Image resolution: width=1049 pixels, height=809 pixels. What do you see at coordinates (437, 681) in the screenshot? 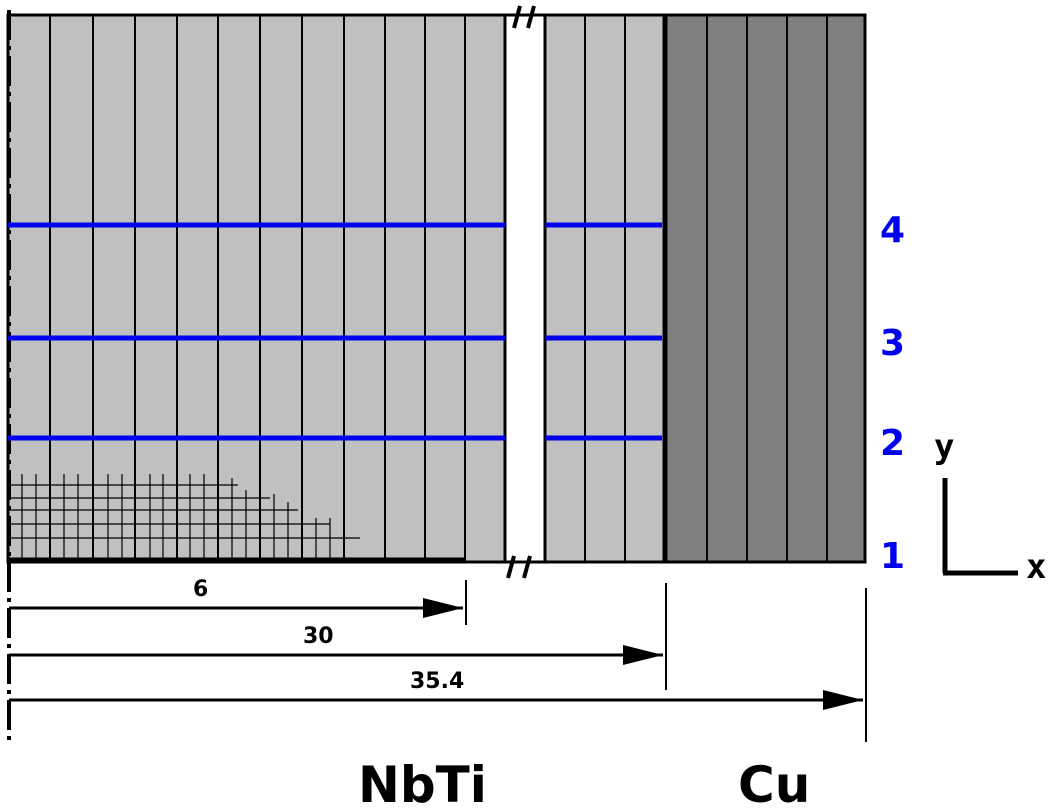
I see `dimension-35-4-label: 35.4` at bounding box center [437, 681].